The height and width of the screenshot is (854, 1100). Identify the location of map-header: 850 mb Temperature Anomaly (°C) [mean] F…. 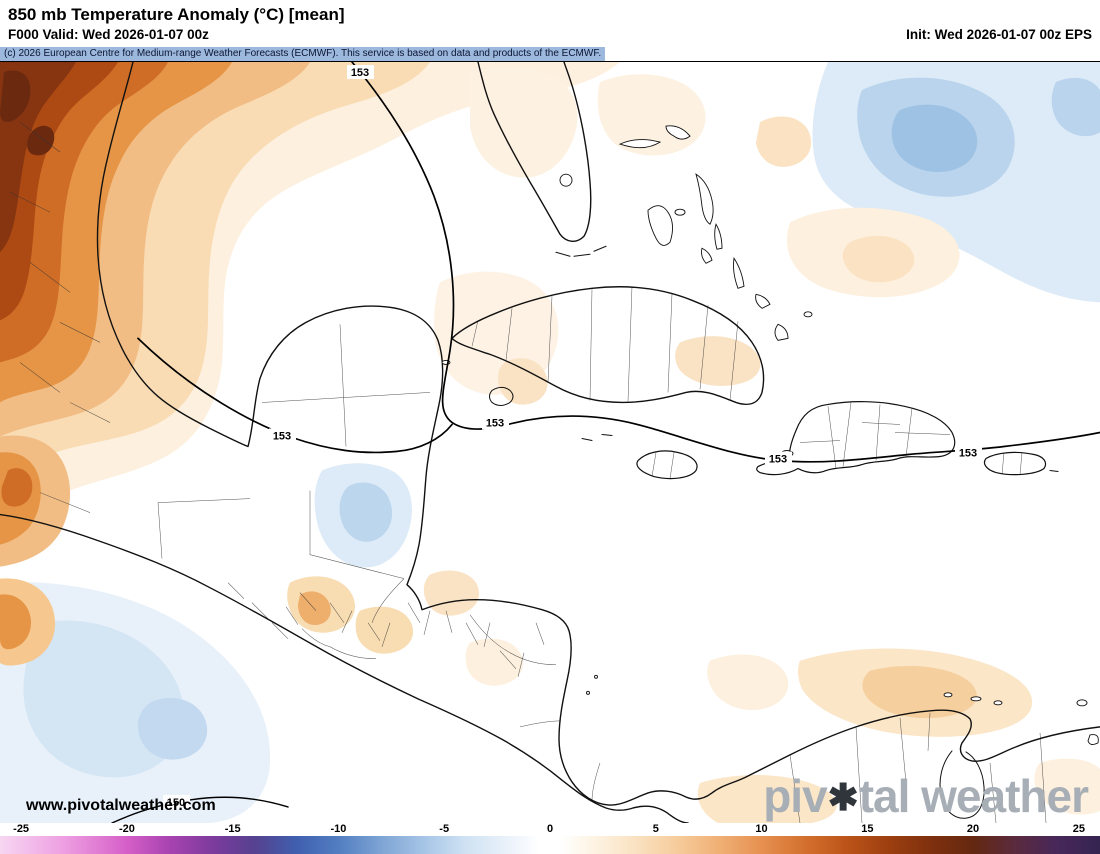
(550, 21).